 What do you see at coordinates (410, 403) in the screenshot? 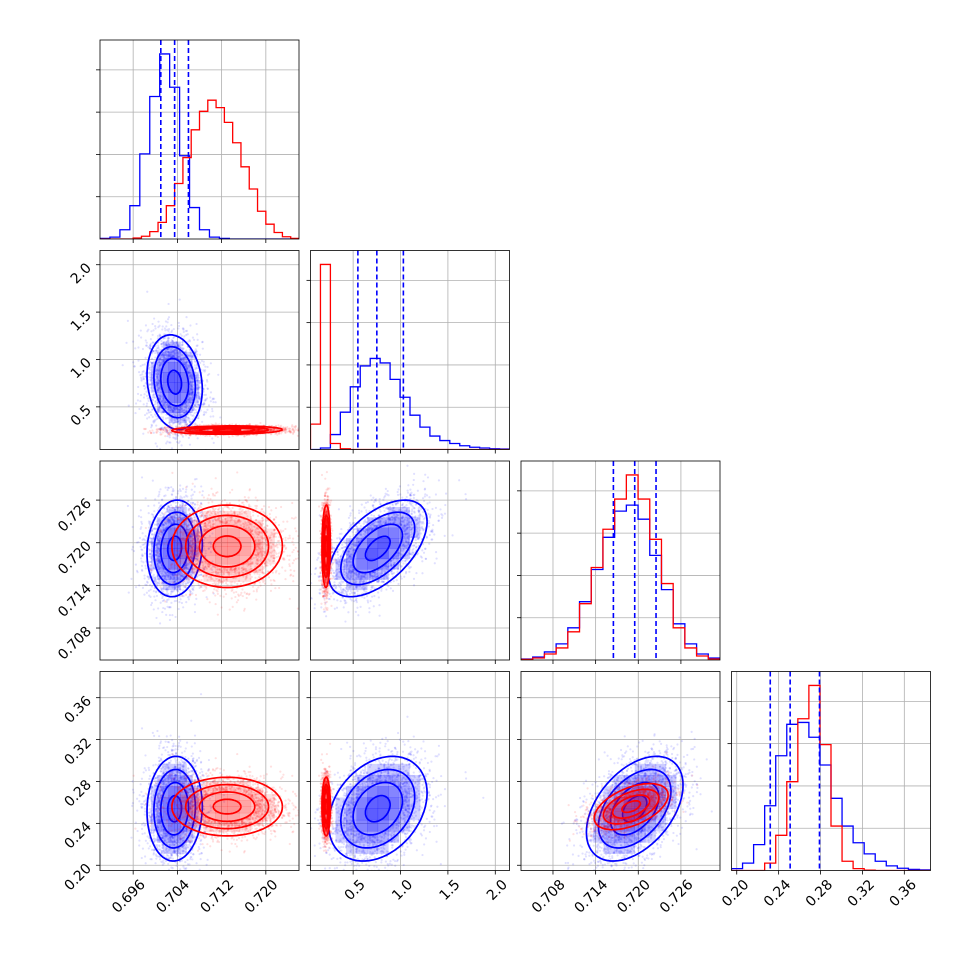
I see `histogram-series-a` at bounding box center [410, 403].